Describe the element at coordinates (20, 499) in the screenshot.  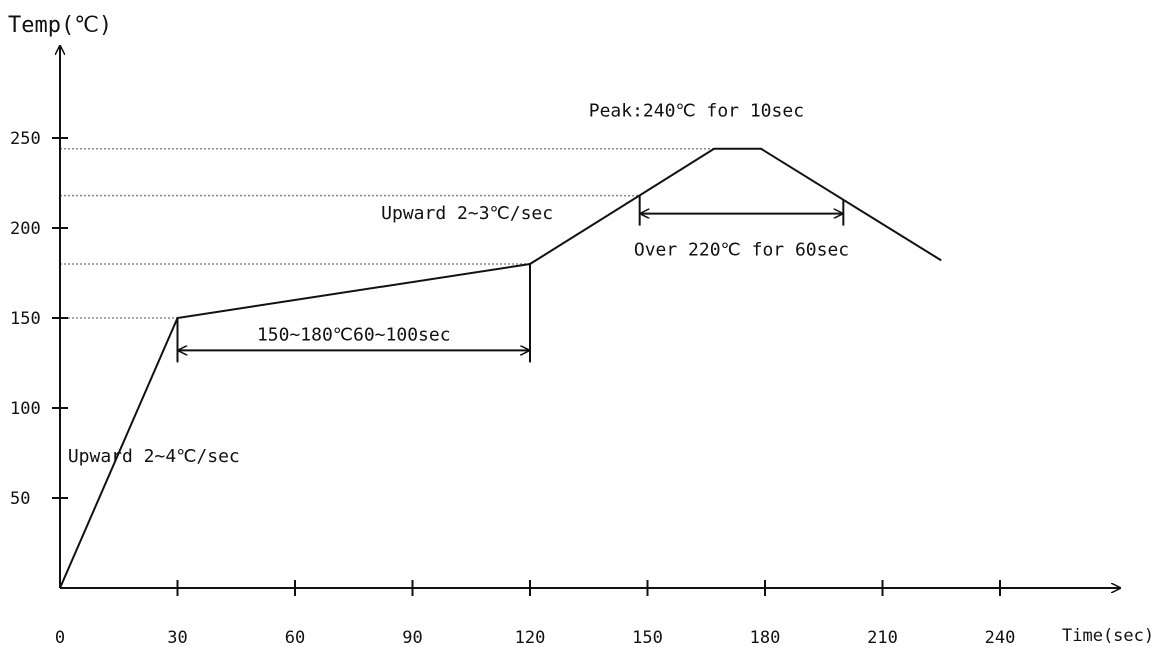
I see `y-tick-label: 50` at that location.